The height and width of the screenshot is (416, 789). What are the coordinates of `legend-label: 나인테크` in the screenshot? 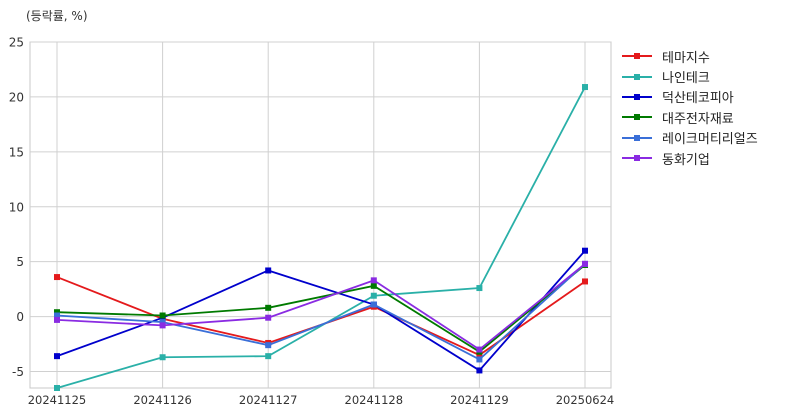 It's located at (686, 79).